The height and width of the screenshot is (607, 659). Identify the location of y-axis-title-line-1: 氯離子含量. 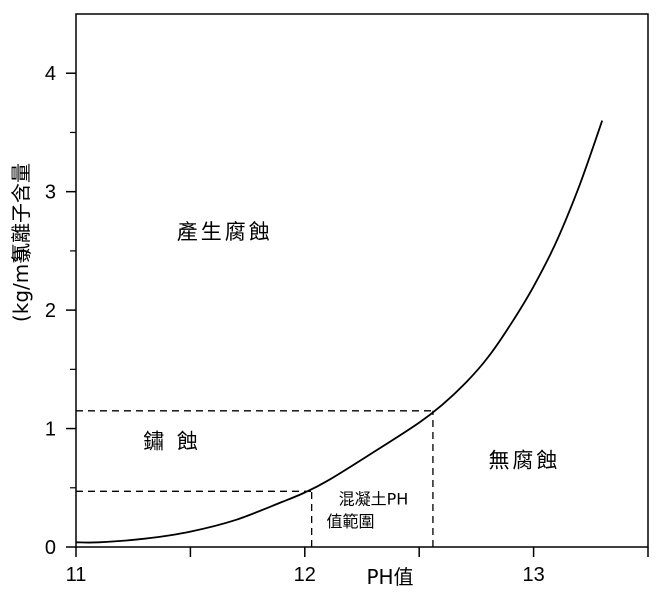
(21, 213).